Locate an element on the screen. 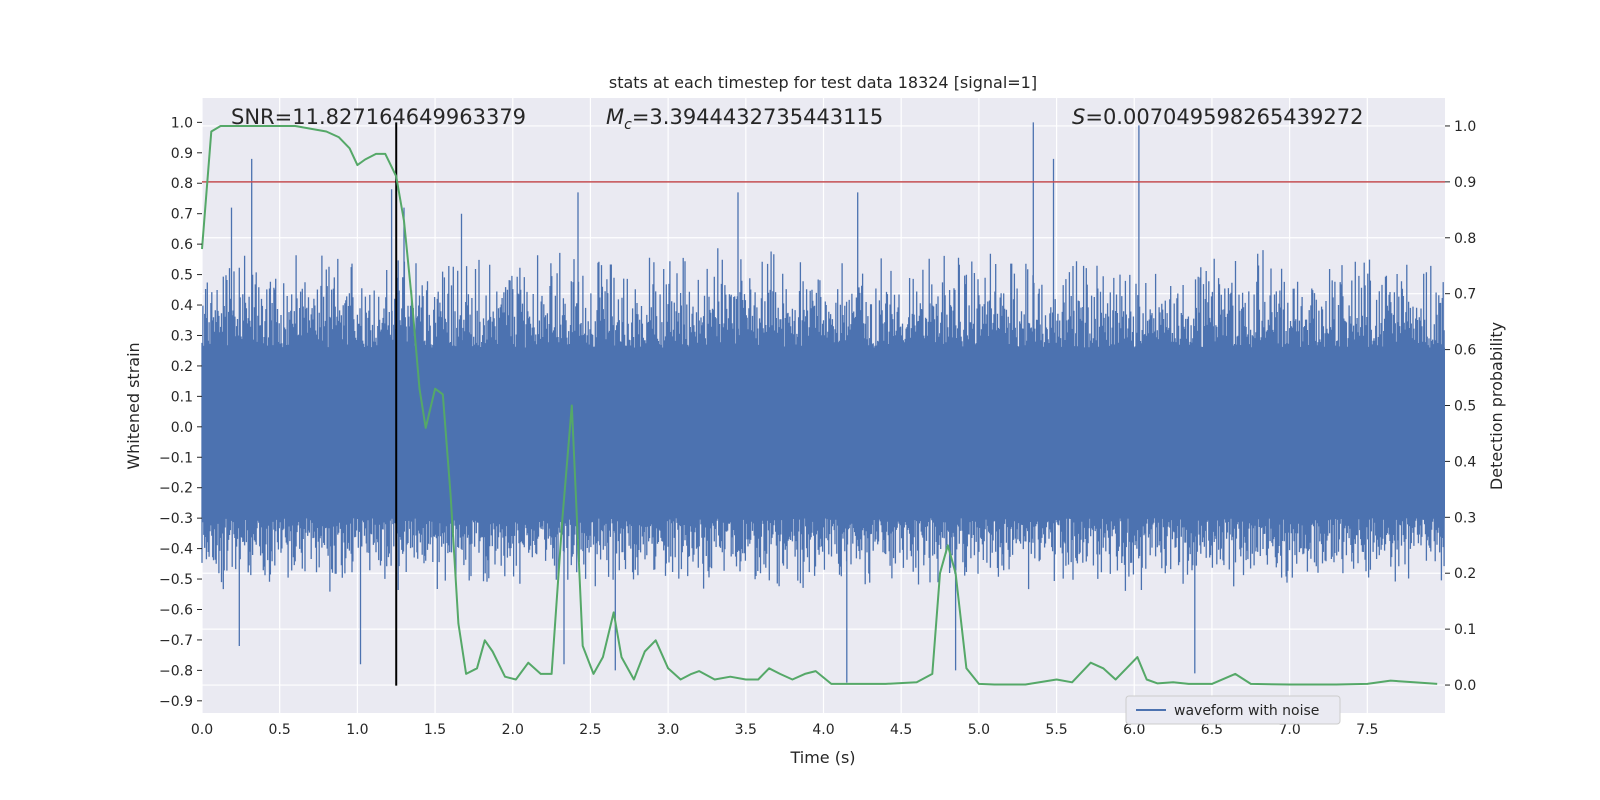 The width and height of the screenshot is (1600, 800). y-tick-label: 0.1 is located at coordinates (182, 397).